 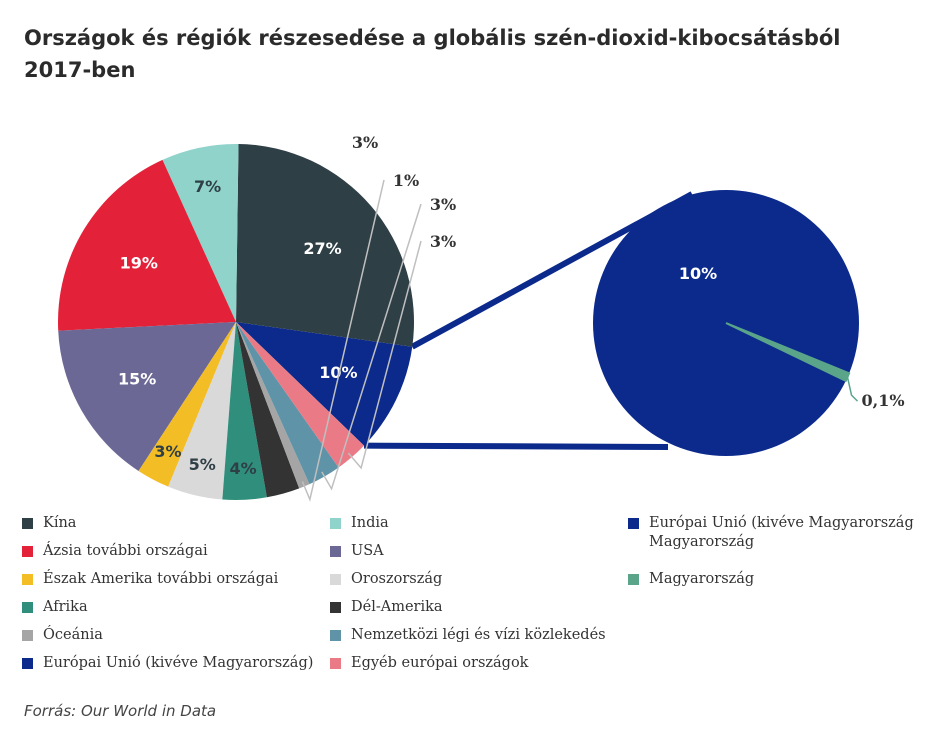 I want to click on leader-line-oceania, so click(x=343, y=340).